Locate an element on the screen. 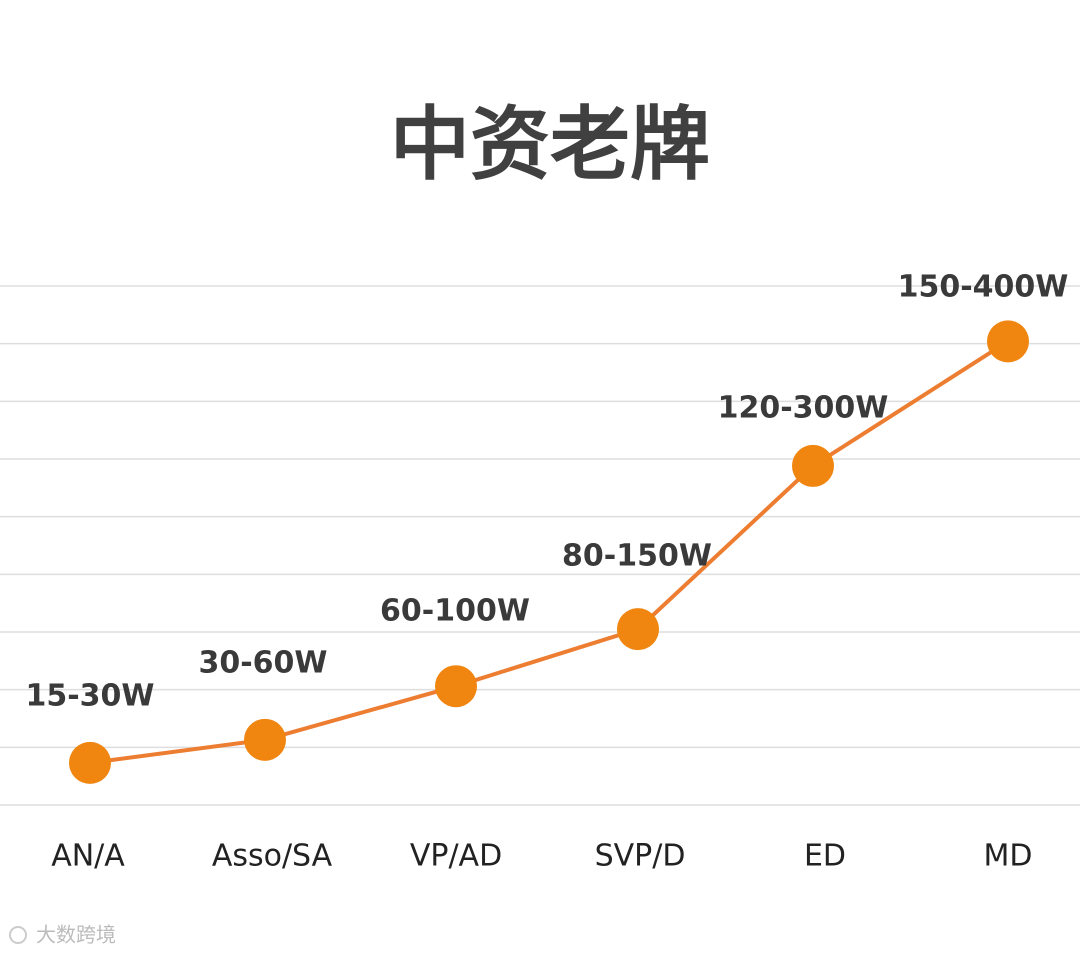 This screenshot has height=956, width=1080. watermark: 大数跨境 is located at coordinates (76, 935).